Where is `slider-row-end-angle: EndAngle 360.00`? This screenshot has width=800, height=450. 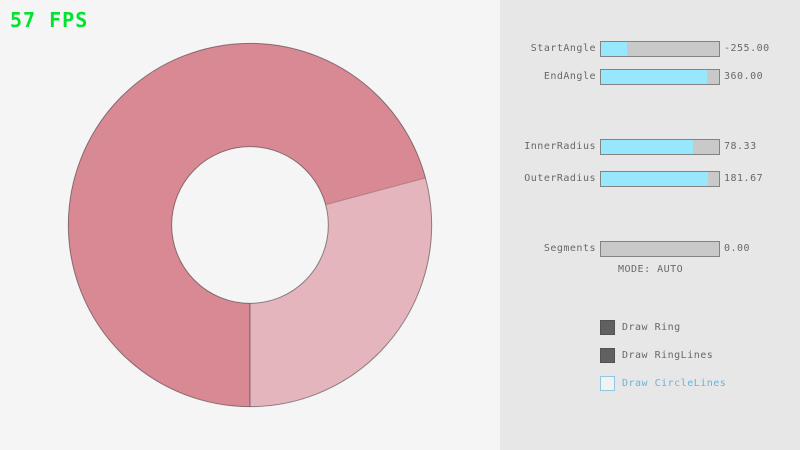 slider-row-end-angle: EndAngle 360.00 is located at coordinates (650, 77).